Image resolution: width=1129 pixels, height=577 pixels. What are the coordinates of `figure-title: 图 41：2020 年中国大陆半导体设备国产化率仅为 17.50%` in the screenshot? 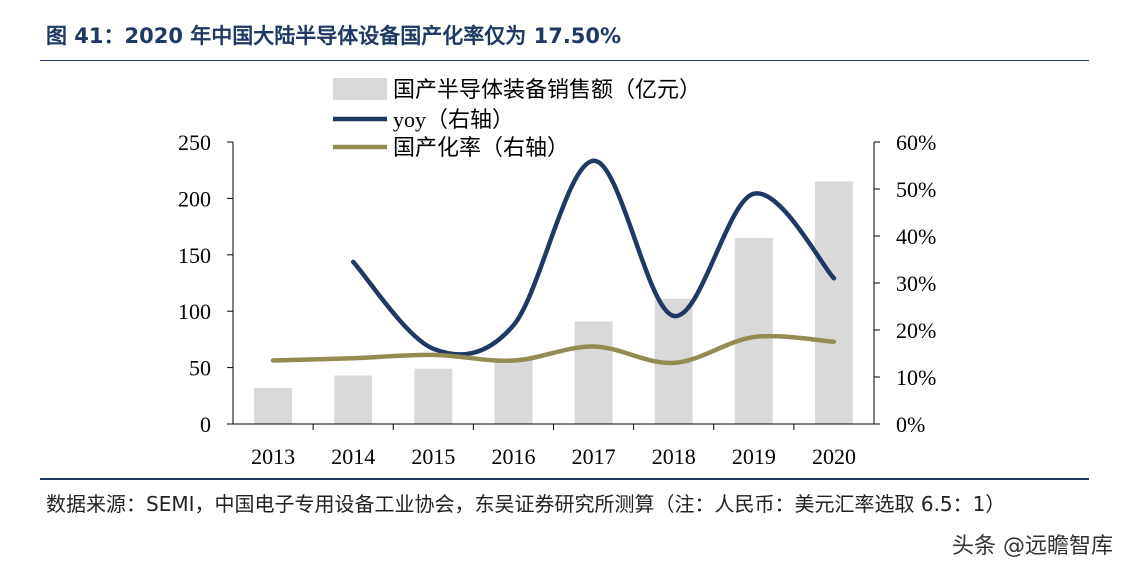 It's located at (334, 36).